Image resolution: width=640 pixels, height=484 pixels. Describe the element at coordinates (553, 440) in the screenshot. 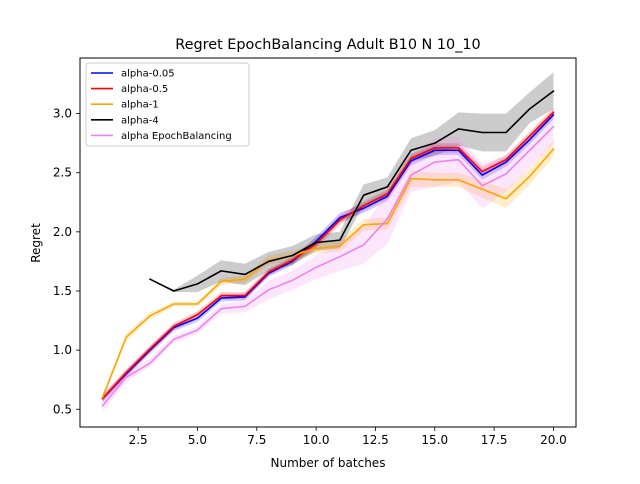

I see `x-tick-label: 20.0` at that location.